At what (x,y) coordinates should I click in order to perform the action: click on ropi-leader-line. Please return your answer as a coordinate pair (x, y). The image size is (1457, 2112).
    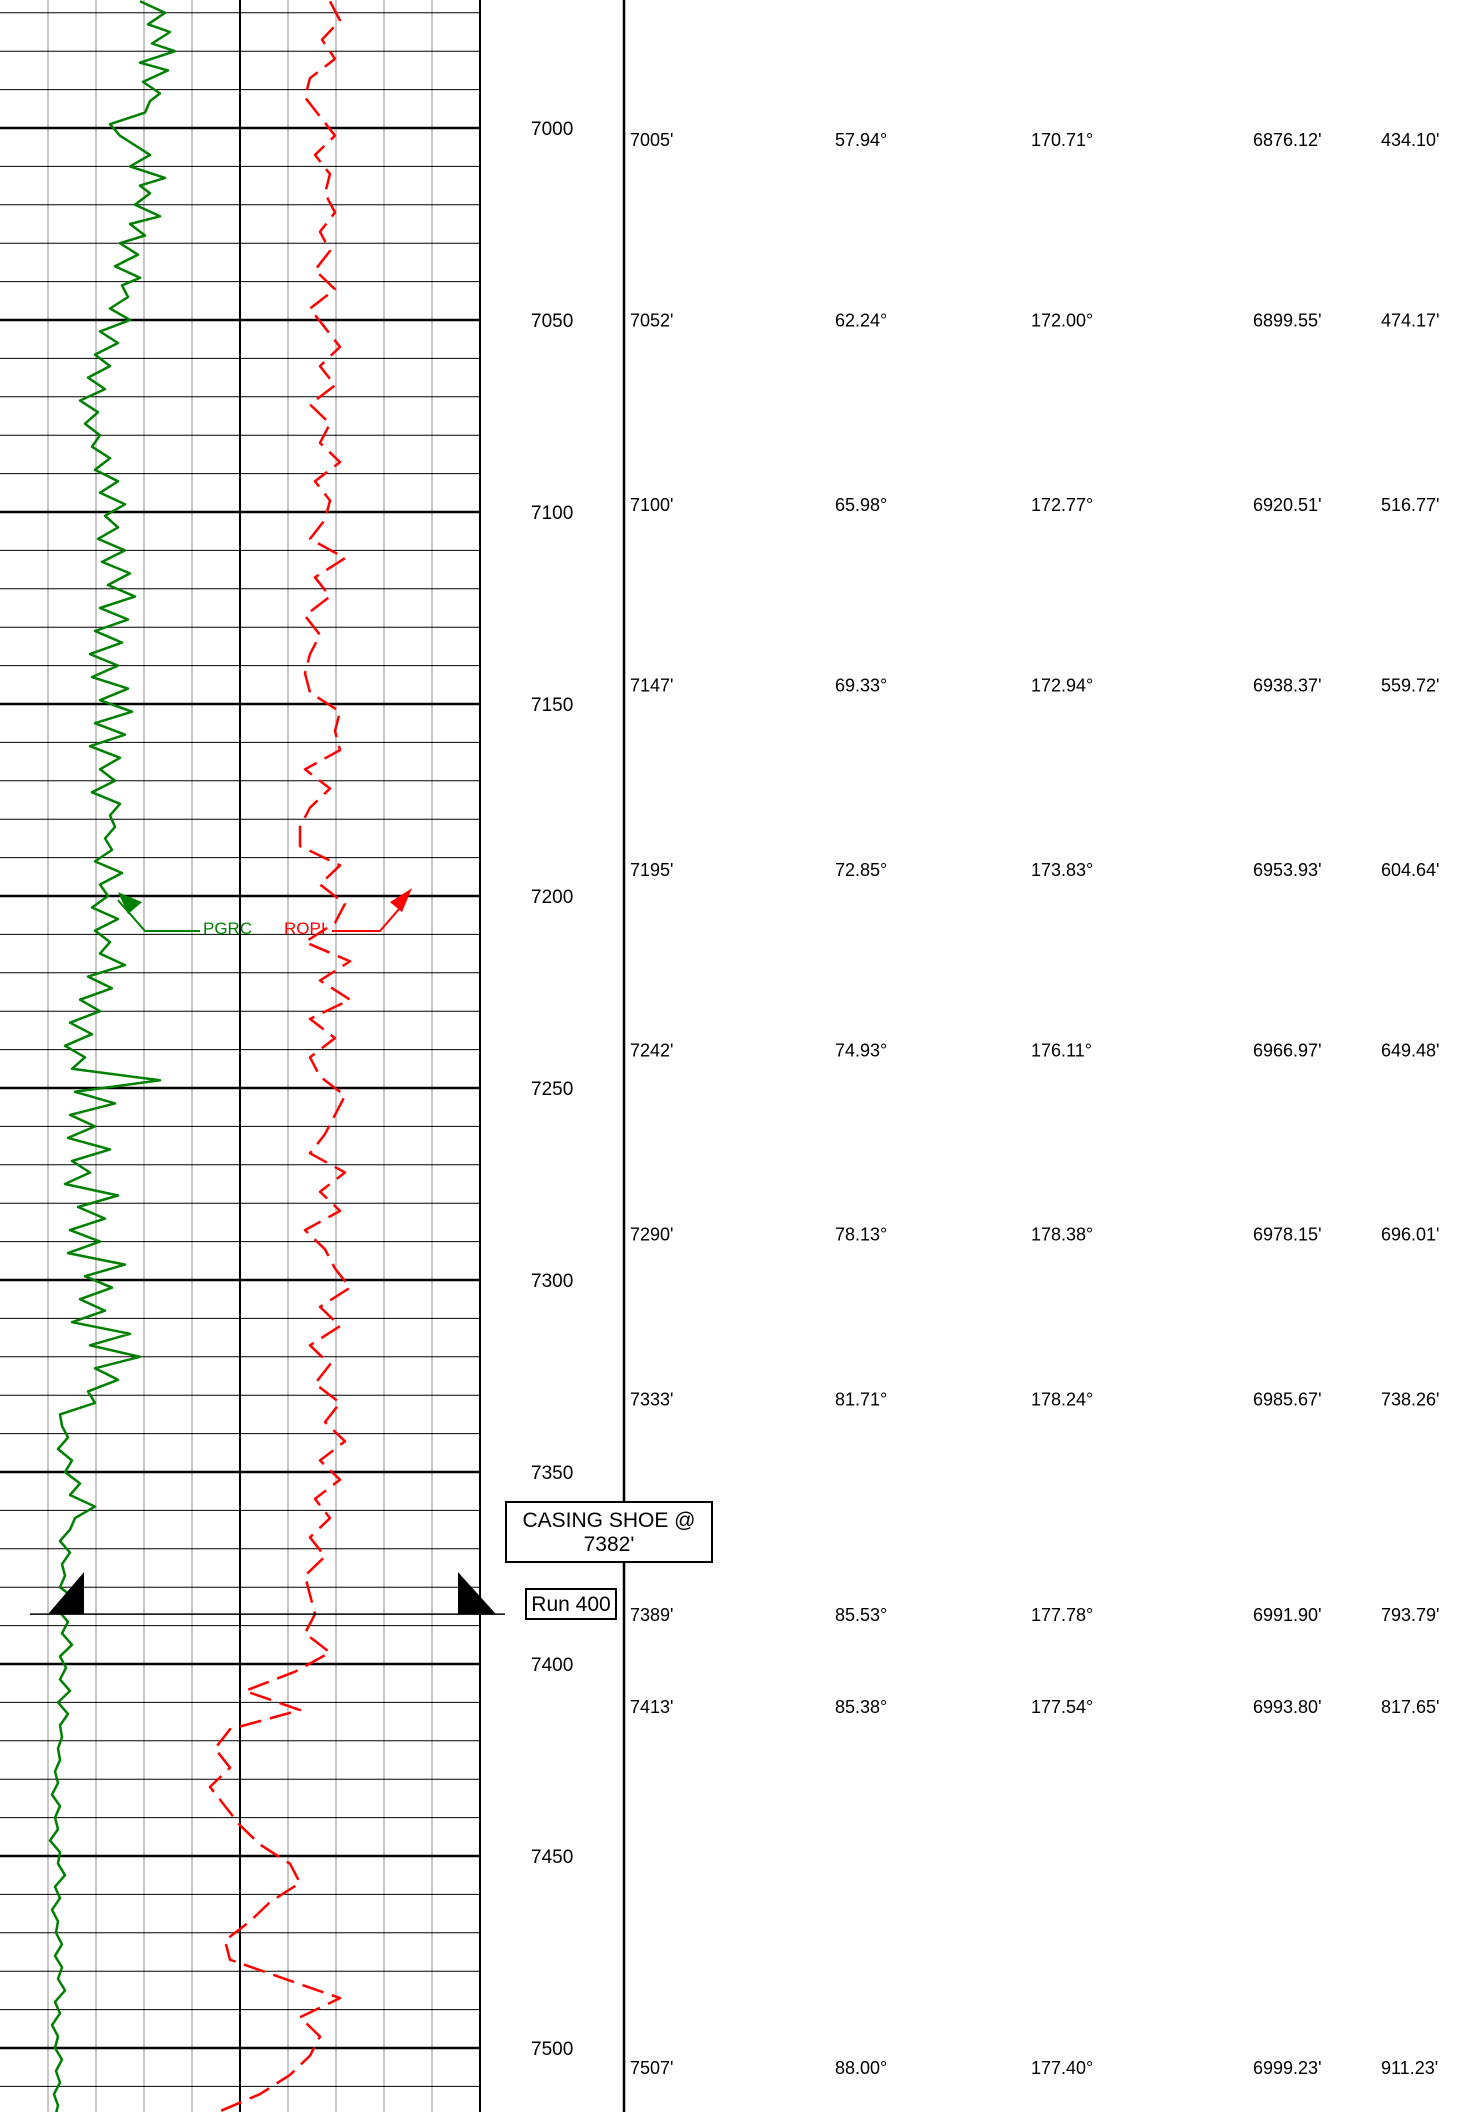
    Looking at the image, I should click on (369, 916).